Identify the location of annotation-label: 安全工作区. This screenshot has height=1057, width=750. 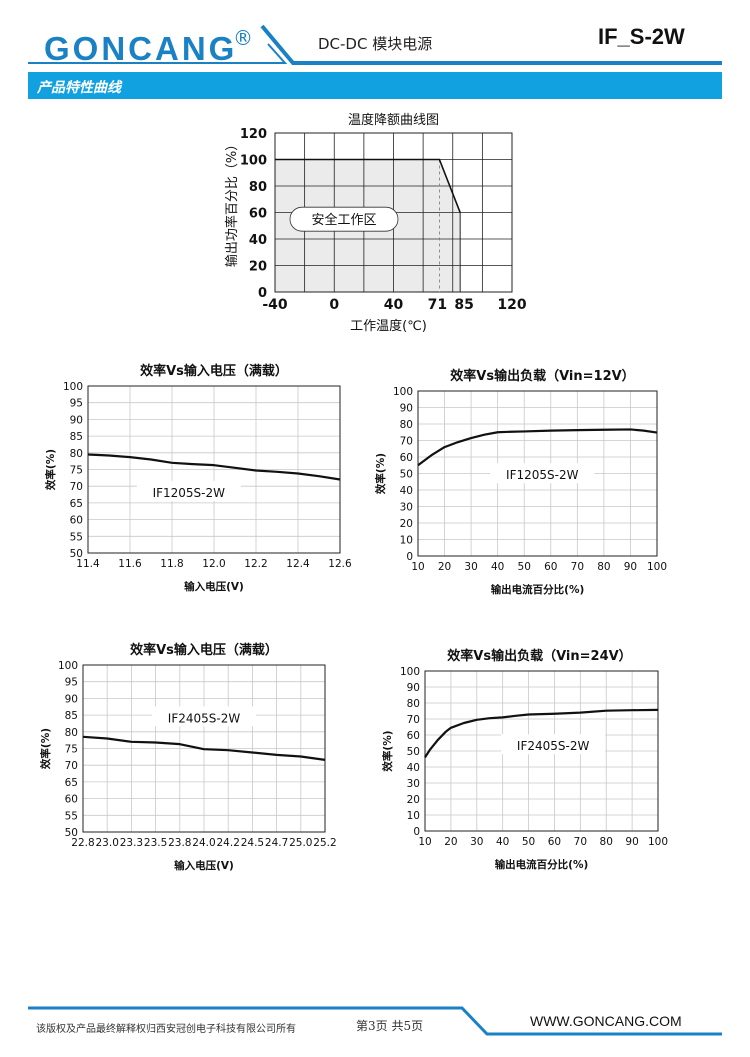
(343, 220).